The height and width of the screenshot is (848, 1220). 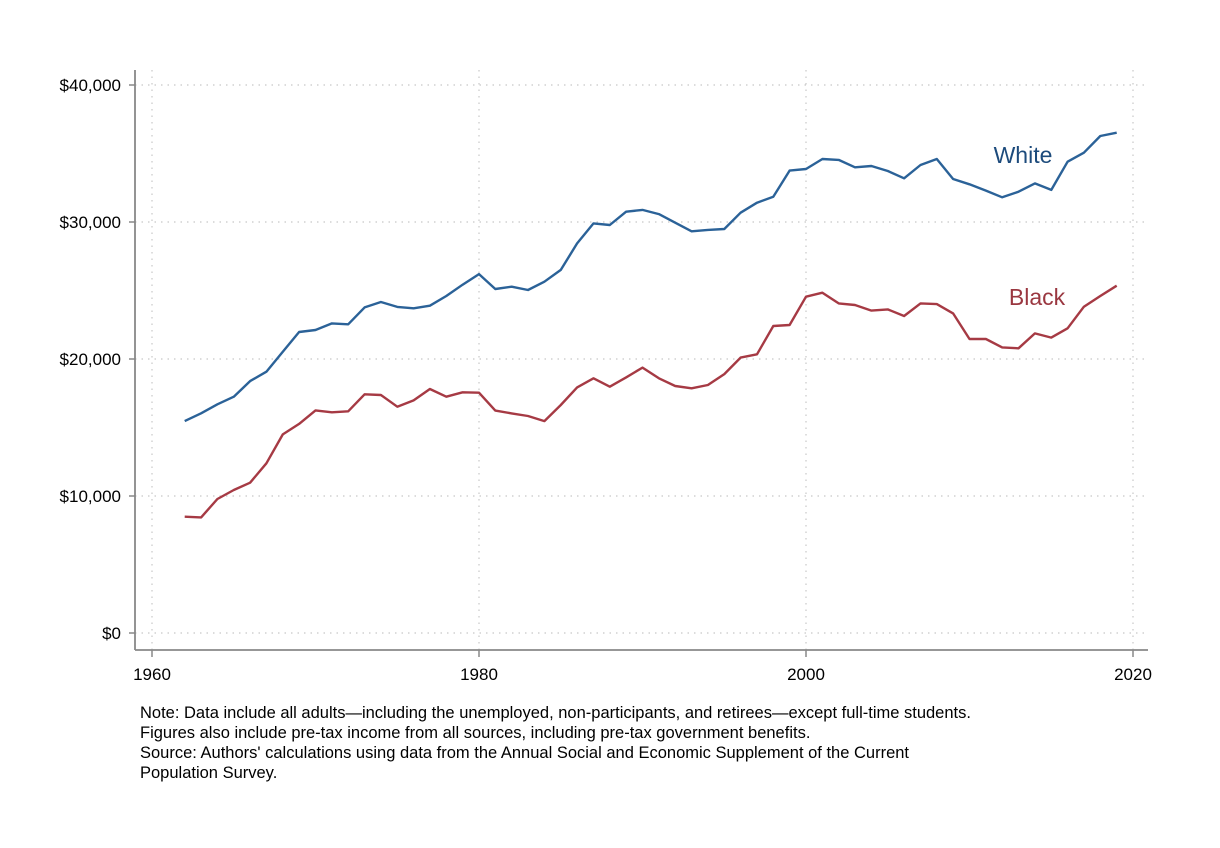 What do you see at coordinates (1030, 226) in the screenshot?
I see `series-labels: White Black` at bounding box center [1030, 226].